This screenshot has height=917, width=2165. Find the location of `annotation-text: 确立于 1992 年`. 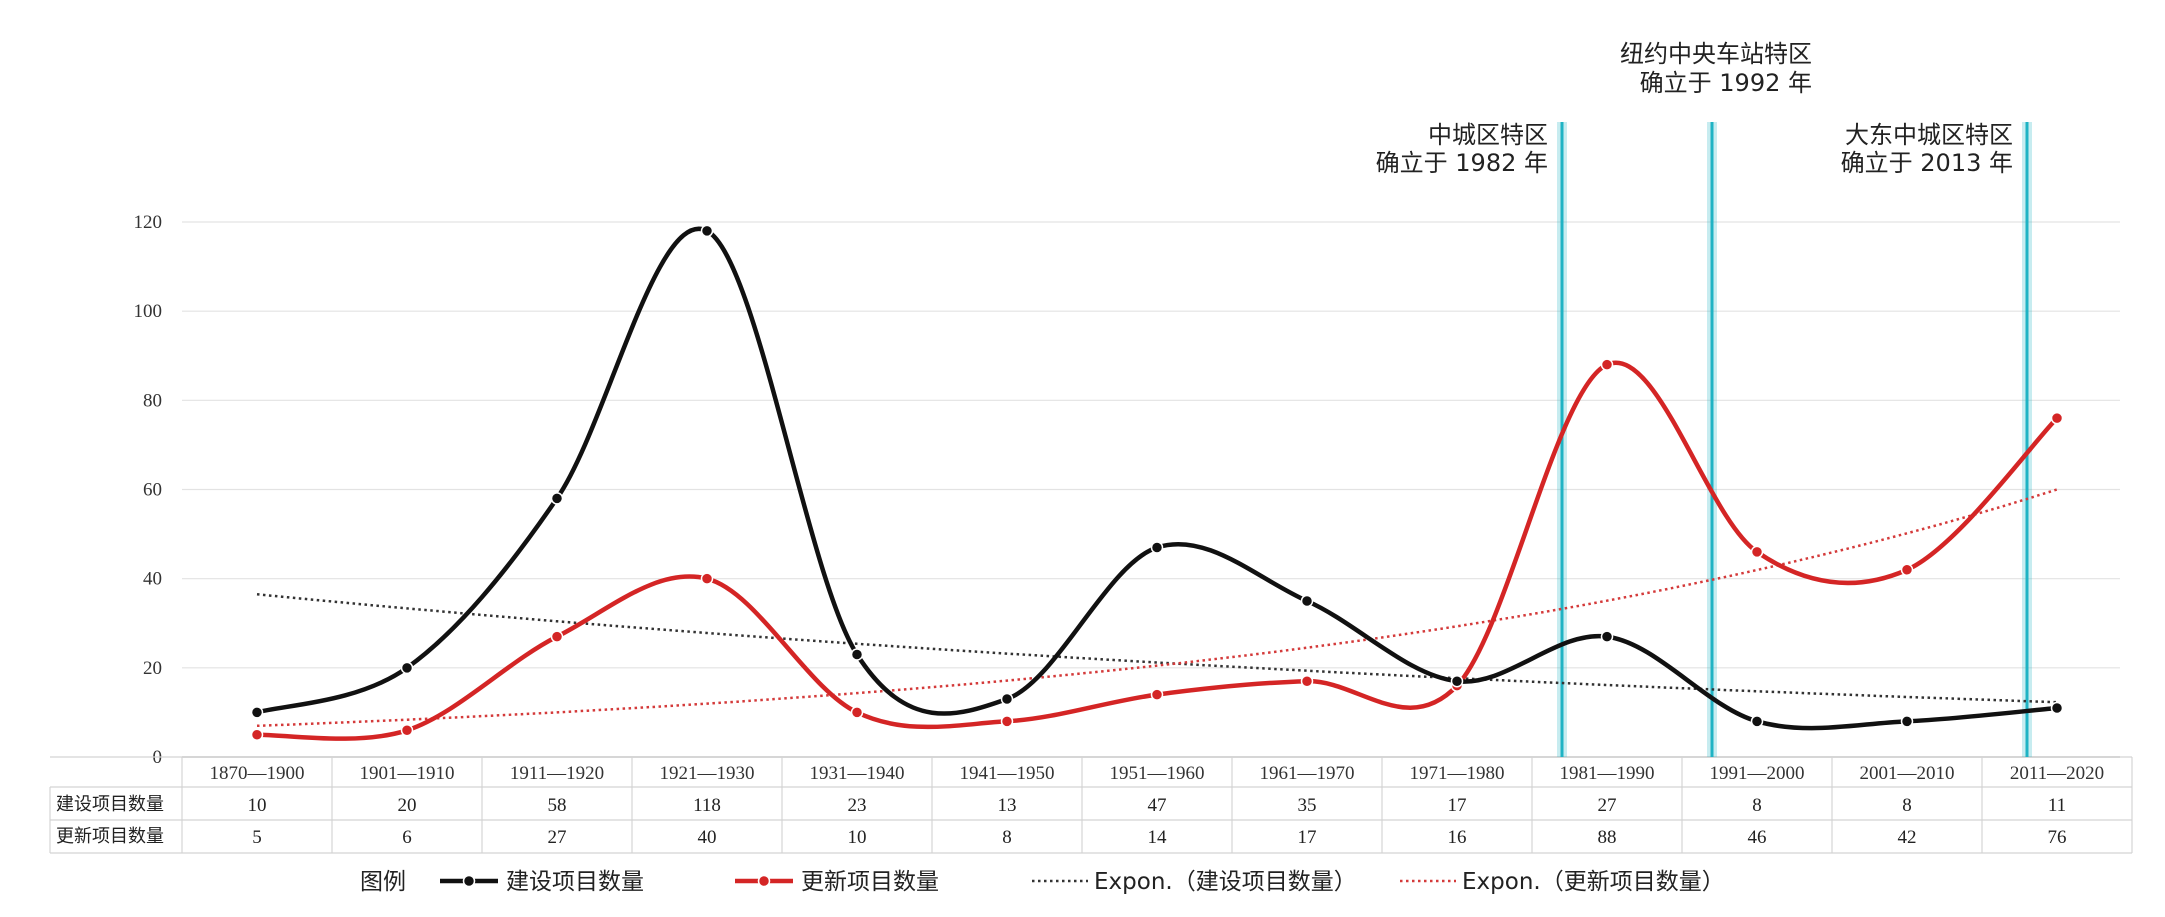

annotation-text: 确立于 1992 年 is located at coordinates (1726, 83).